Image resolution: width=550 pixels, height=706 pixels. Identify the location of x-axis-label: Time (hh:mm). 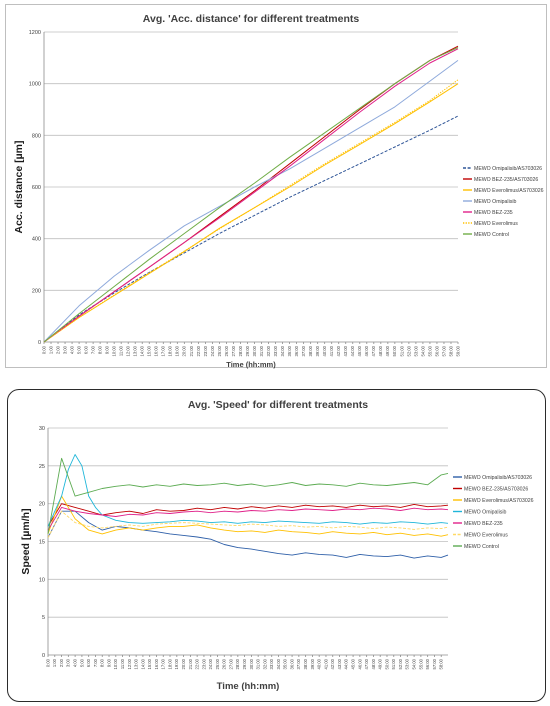
(248, 686).